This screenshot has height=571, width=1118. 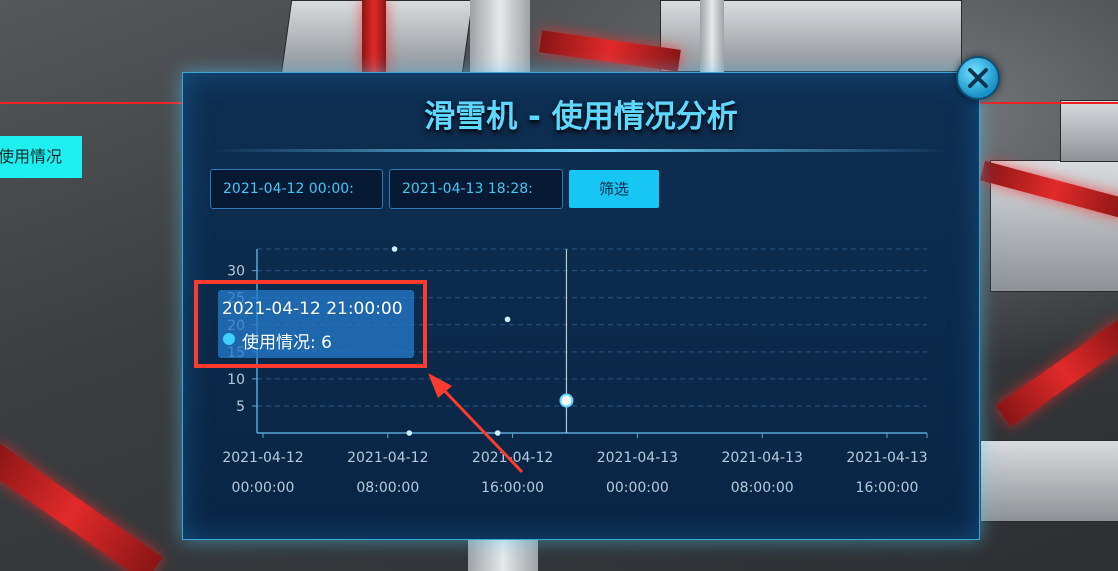 I want to click on highlighted-data-point, so click(x=566, y=400).